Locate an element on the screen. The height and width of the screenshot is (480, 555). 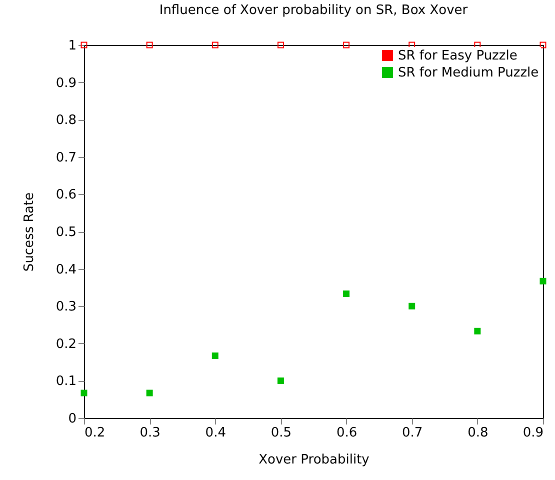
y-tick-label: 0.4 is located at coordinates (66, 270).